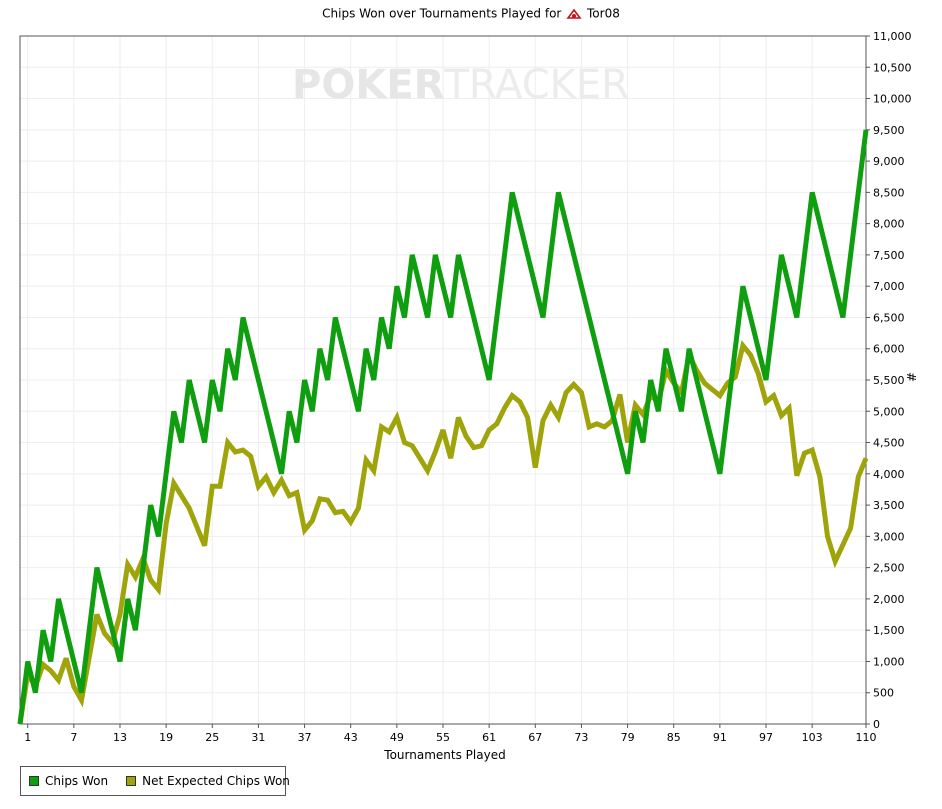 This screenshot has height=809, width=942. Describe the element at coordinates (889, 317) in the screenshot. I see `y-tick-label: 6,500` at that location.